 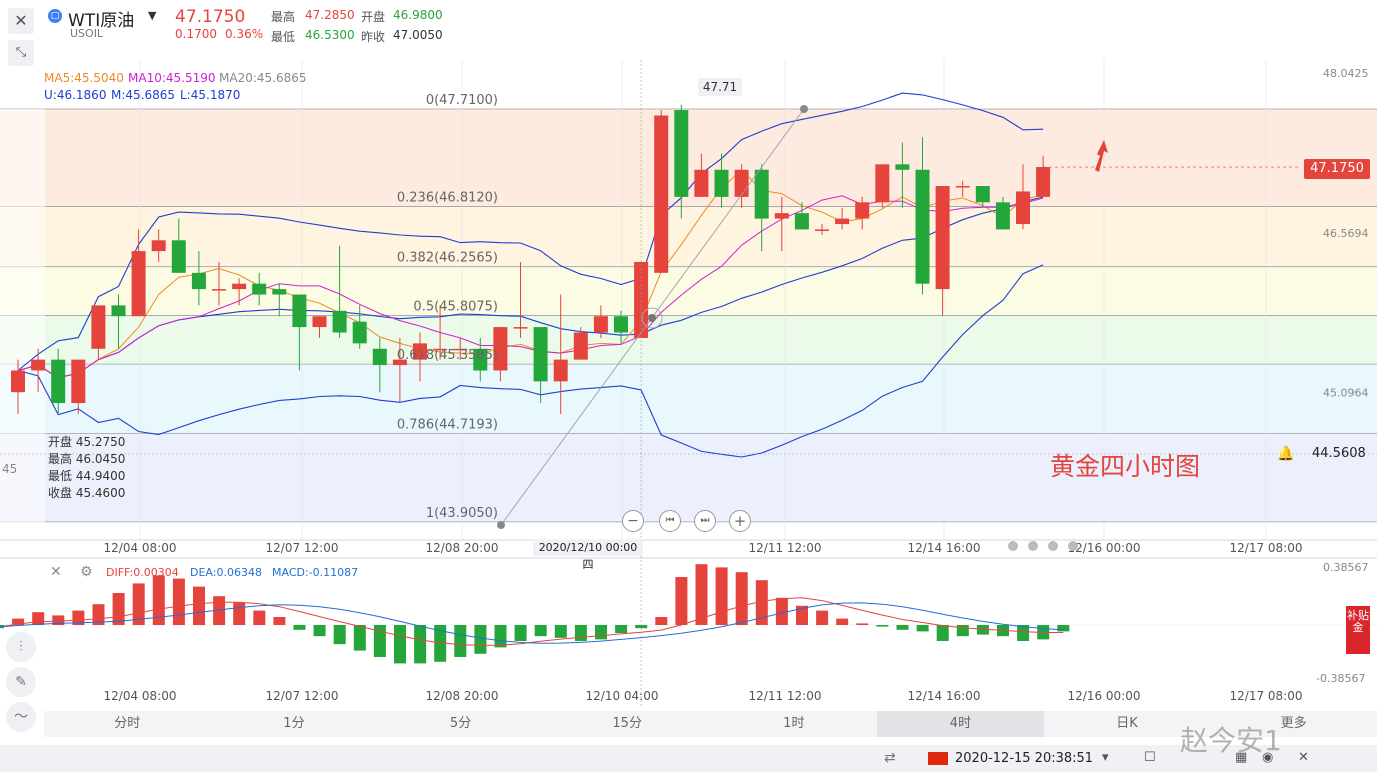 What do you see at coordinates (1358, 630) in the screenshot?
I see `side-badge: 补贴金` at bounding box center [1358, 630].